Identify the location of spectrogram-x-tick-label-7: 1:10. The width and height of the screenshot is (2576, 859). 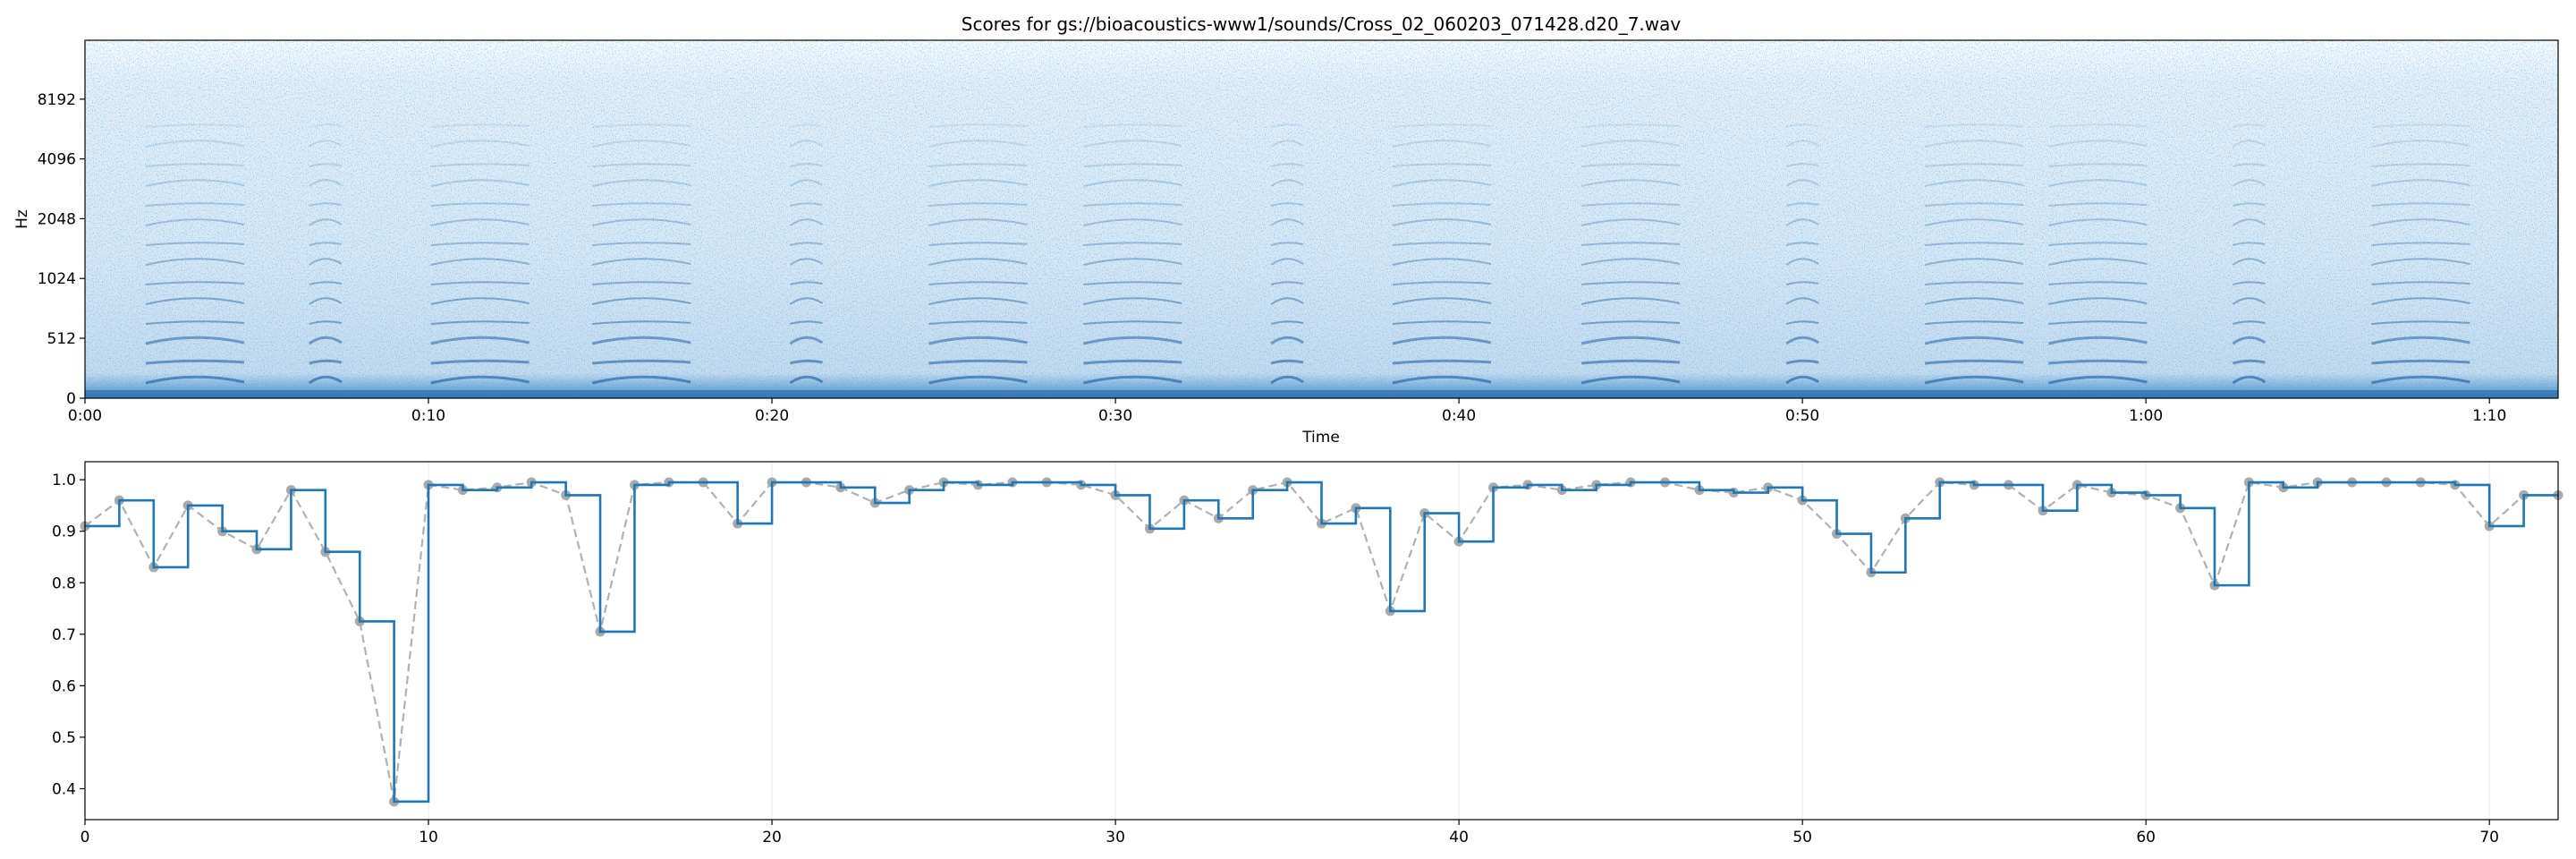
(2489, 416).